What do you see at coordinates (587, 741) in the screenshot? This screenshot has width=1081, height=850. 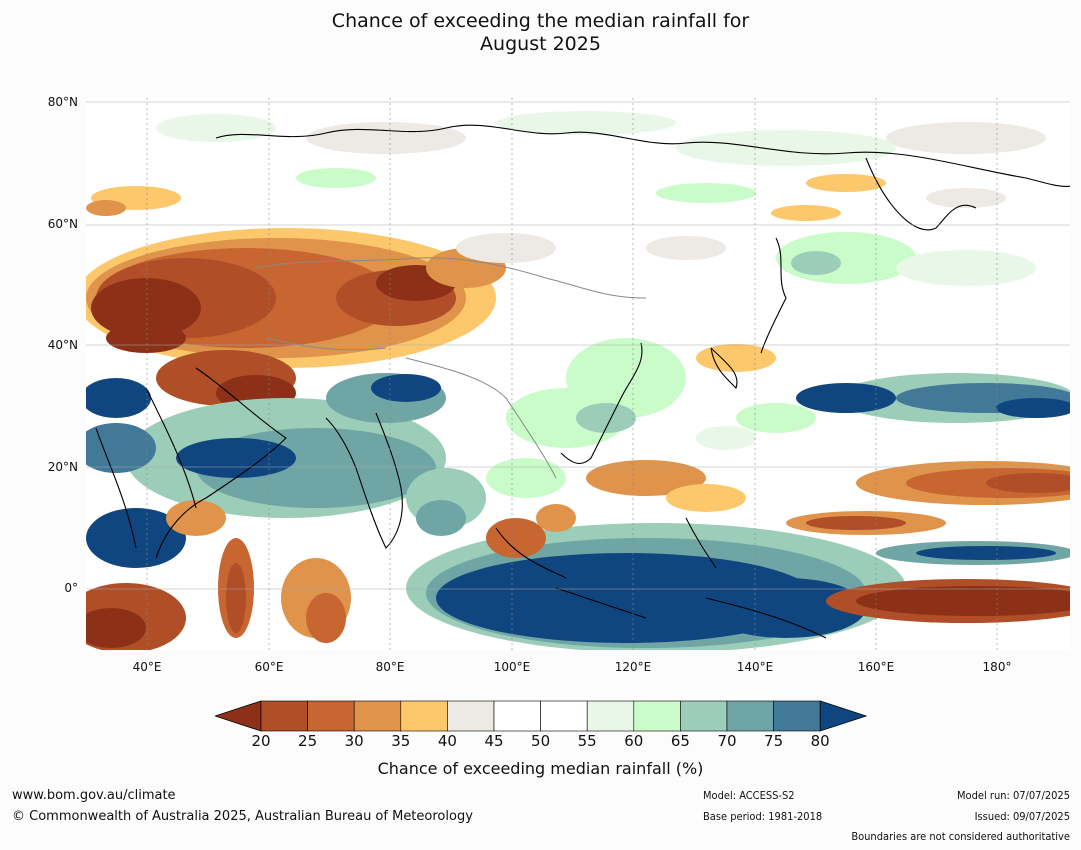 I see `colorbar-tick-label: 55` at bounding box center [587, 741].